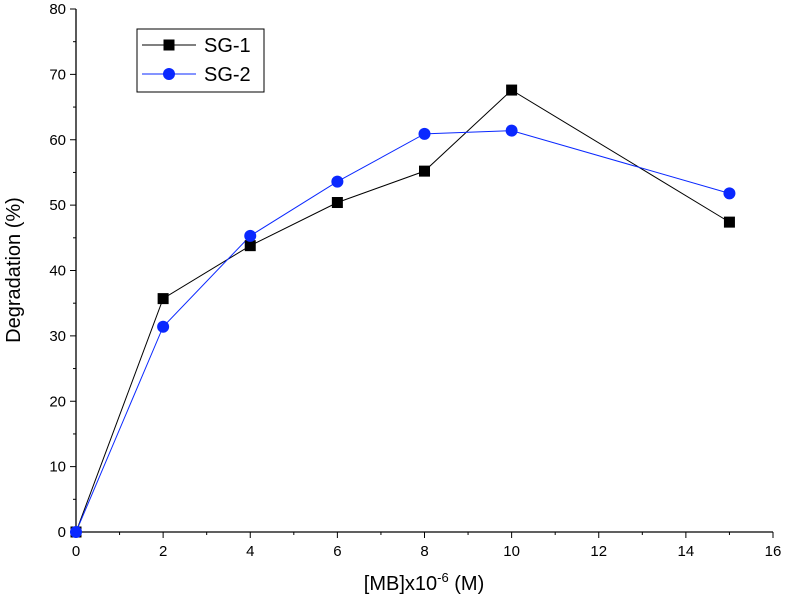 This screenshot has width=787, height=605. What do you see at coordinates (467, 584) in the screenshot?
I see `x-axis-label-unit: (M)` at bounding box center [467, 584].